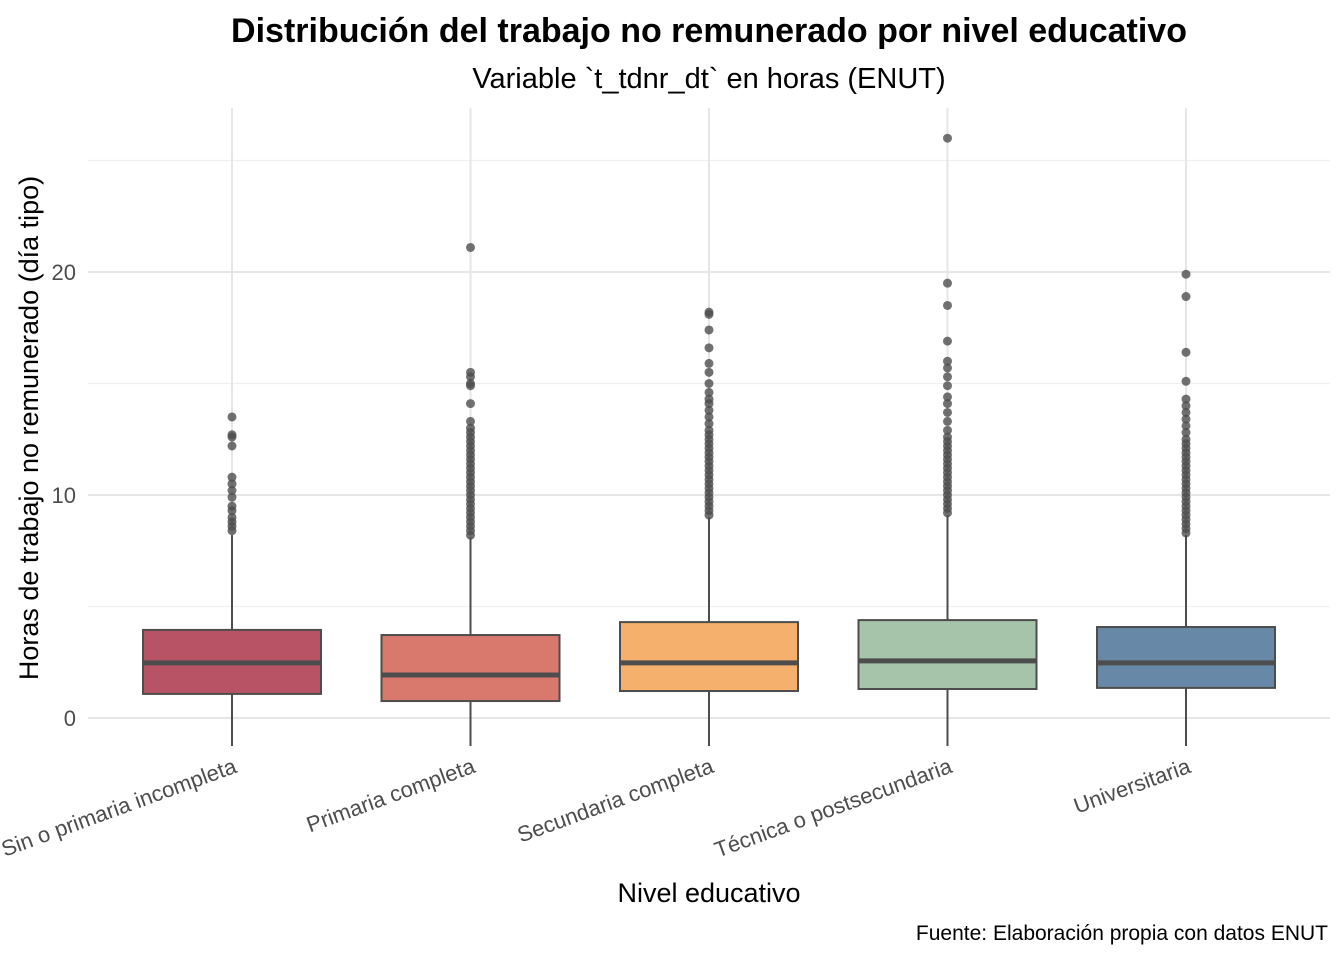 This screenshot has width=1344, height=960. What do you see at coordinates (120, 807) in the screenshot?
I see `x-tick-label: Sin o primaria incompleta` at bounding box center [120, 807].